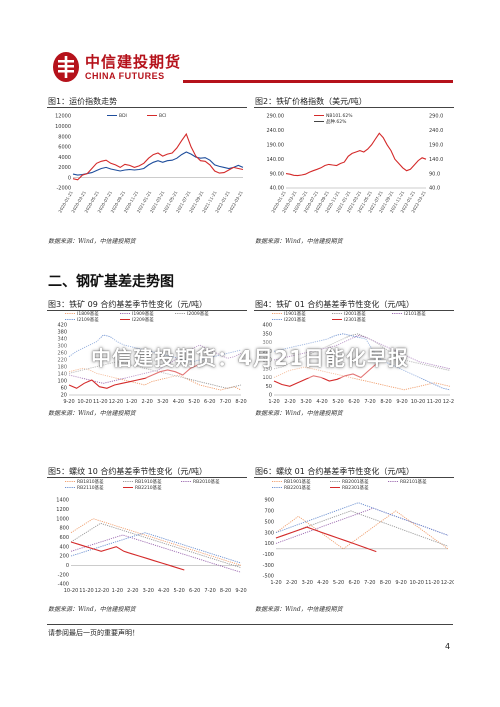  I want to click on x-tick-label: 9-20, so click(400, 583).